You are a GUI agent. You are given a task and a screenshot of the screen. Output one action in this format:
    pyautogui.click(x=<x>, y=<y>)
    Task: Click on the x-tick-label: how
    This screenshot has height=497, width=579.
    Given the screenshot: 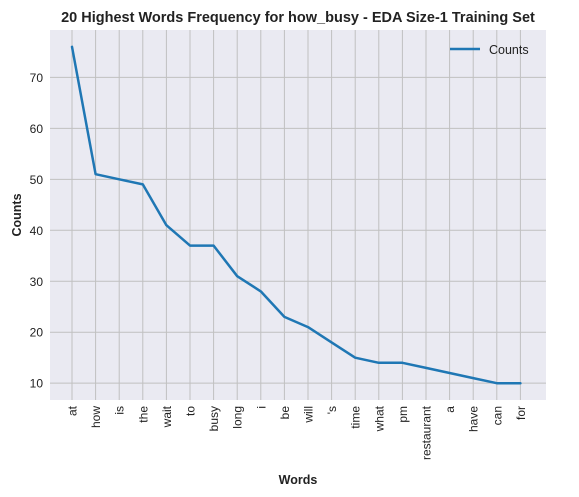 What is the action you would take?
    pyautogui.click(x=96, y=417)
    